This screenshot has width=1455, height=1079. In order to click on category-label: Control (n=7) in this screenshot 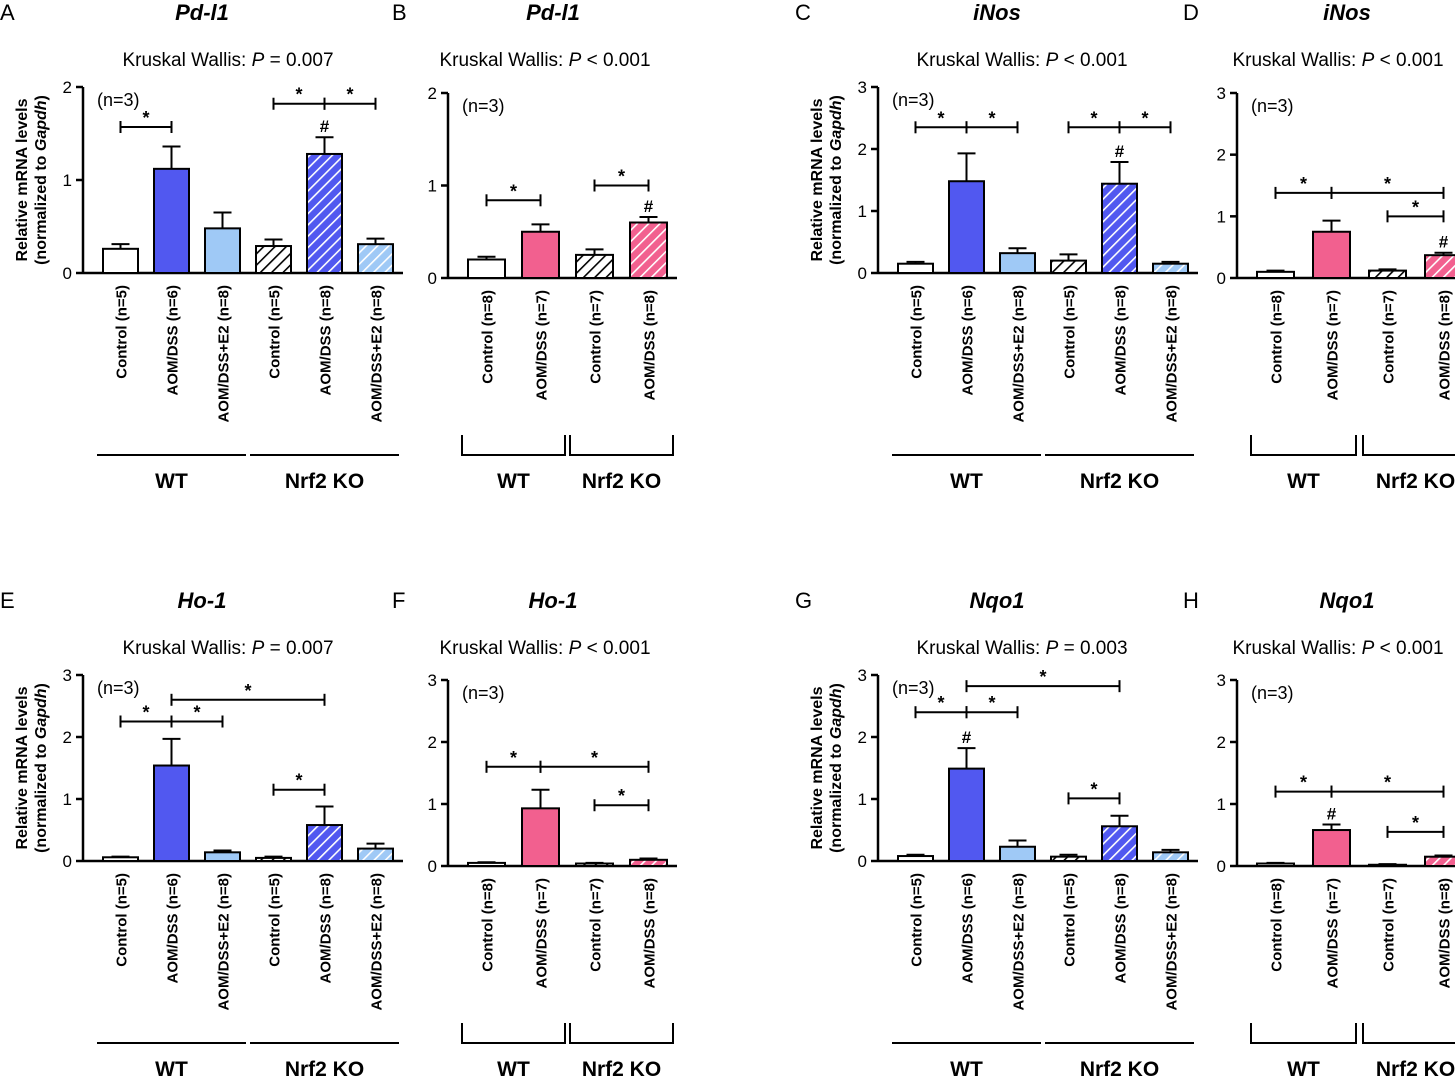, I will do `click(1389, 925)`.